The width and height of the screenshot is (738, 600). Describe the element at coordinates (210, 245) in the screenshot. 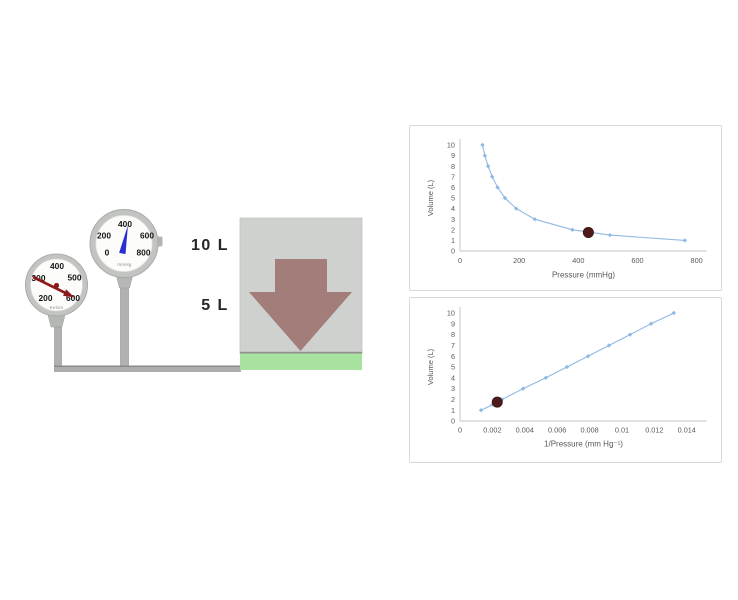

I see `volume-mark-10L: 10 L` at that location.